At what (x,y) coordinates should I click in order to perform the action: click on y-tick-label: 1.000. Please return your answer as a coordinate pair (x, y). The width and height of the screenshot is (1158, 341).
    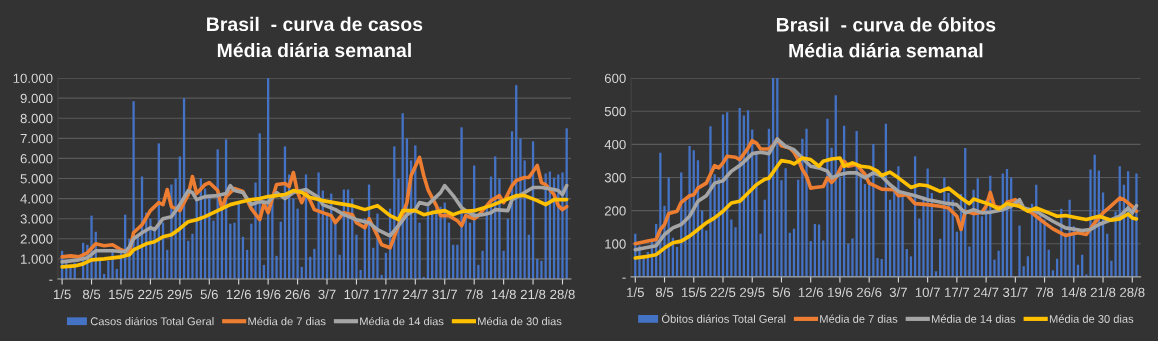
    Looking at the image, I should click on (37, 259).